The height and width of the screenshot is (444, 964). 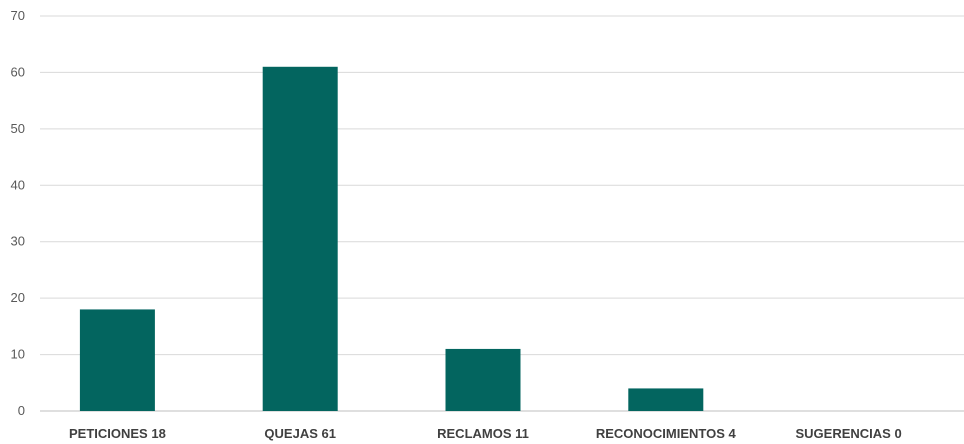 I want to click on y-tick-label-30: 30, so click(x=18, y=241).